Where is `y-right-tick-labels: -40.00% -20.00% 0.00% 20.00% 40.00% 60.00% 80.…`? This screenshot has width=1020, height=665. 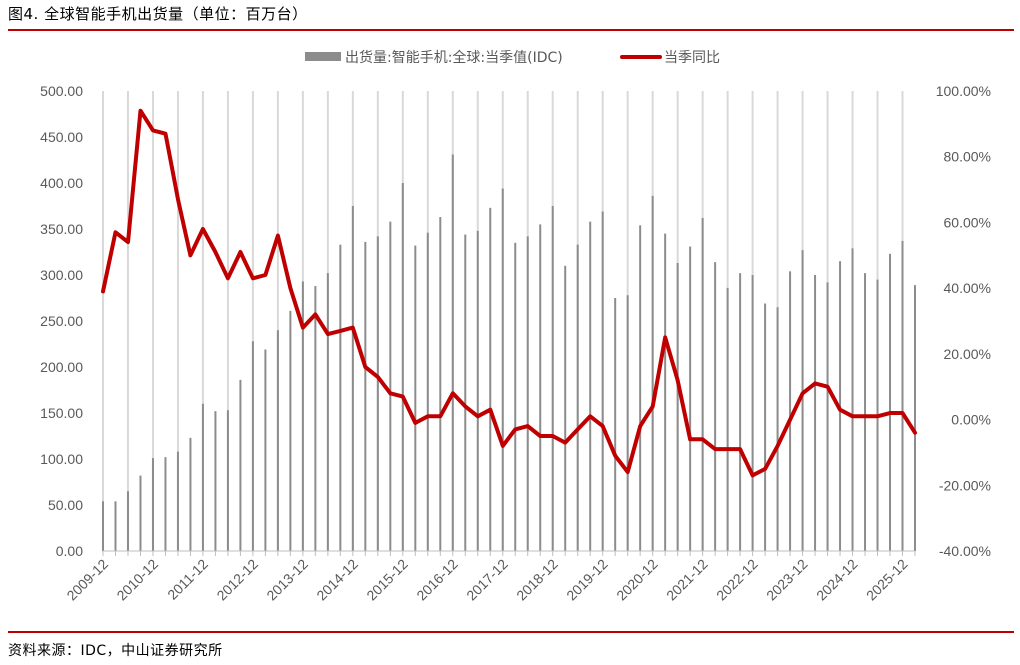 y-right-tick-labels: -40.00% -20.00% 0.00% 20.00% 40.00% 60.00% 80.… is located at coordinates (963, 321).